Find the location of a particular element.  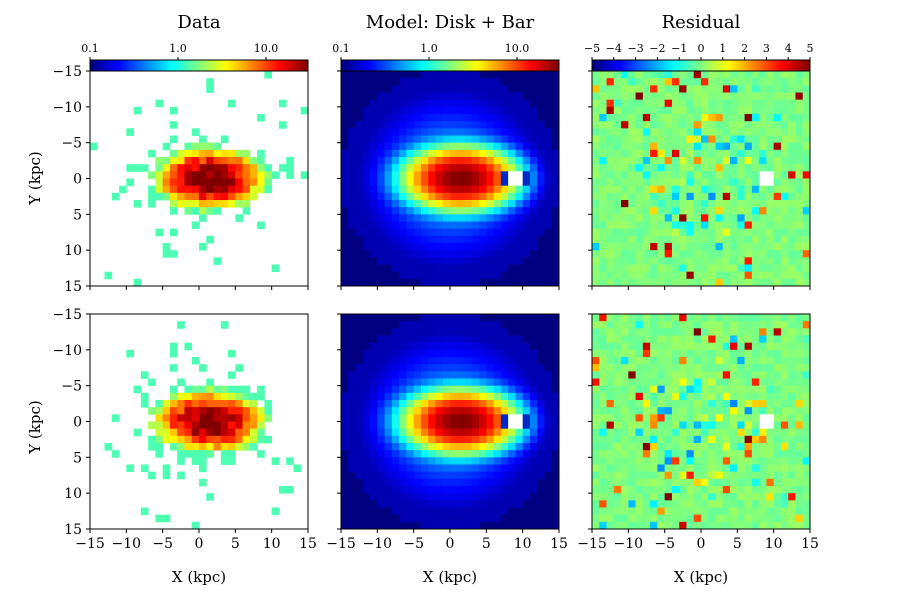

panel-data-row2-cell is located at coordinates (239, 447).